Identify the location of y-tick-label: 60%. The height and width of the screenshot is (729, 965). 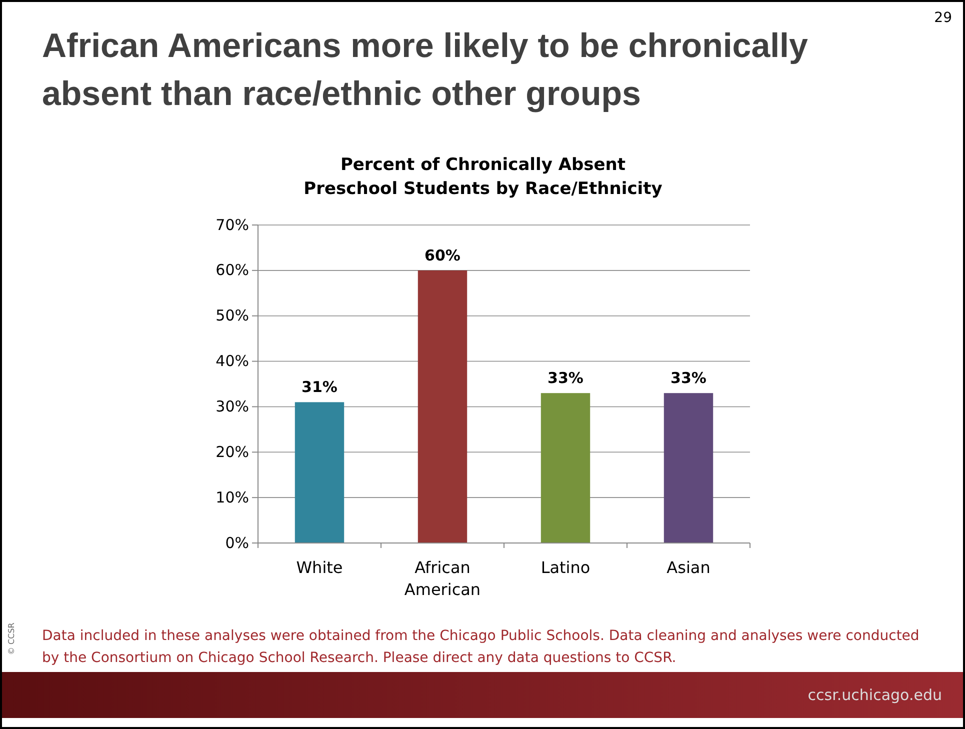
(232, 270).